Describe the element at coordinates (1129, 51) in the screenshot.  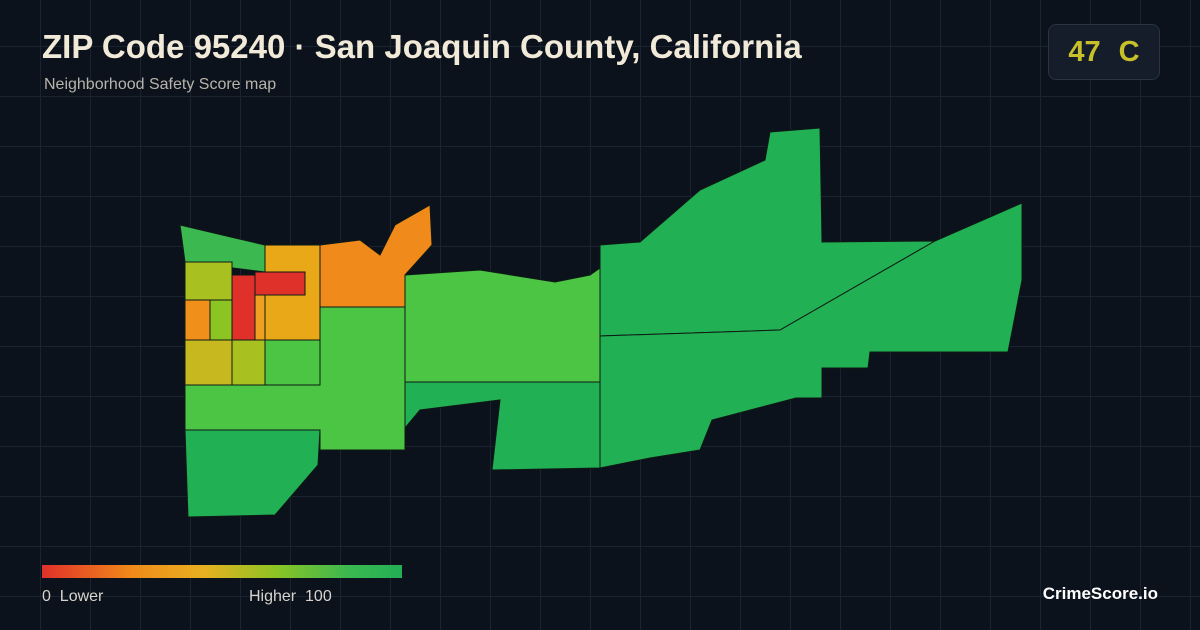
I see `grade: C` at that location.